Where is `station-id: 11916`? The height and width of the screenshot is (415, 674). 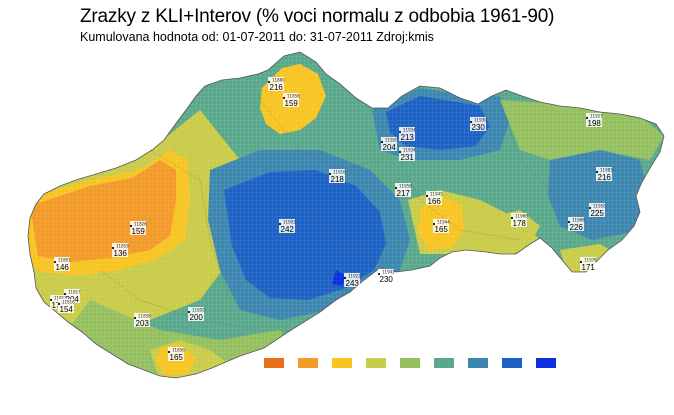
station-id: 11916 is located at coordinates (339, 172).